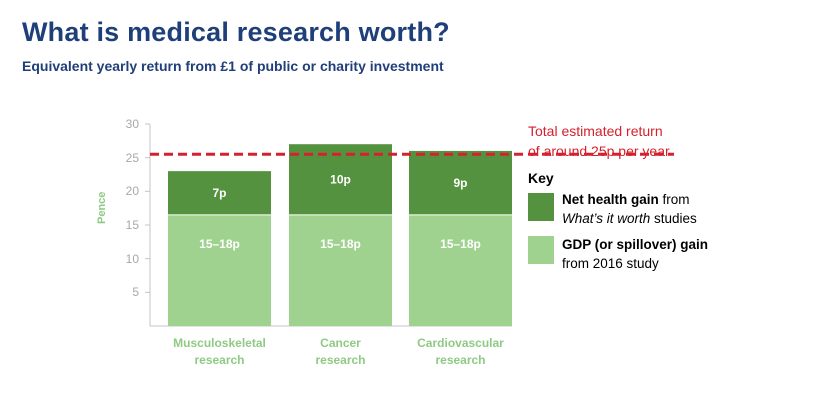 The image size is (837, 403). Describe the element at coordinates (673, 218) in the screenshot. I see `legend-item-1-rest2: studies` at that location.